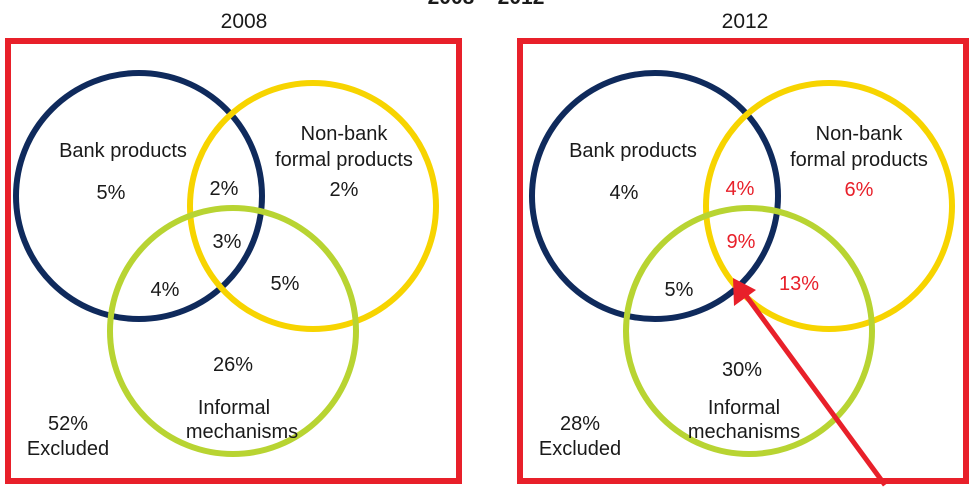 Image resolution: width=973 pixels, height=488 pixels. I want to click on nonbank-label-line1-2012: Non-bank, so click(860, 134).